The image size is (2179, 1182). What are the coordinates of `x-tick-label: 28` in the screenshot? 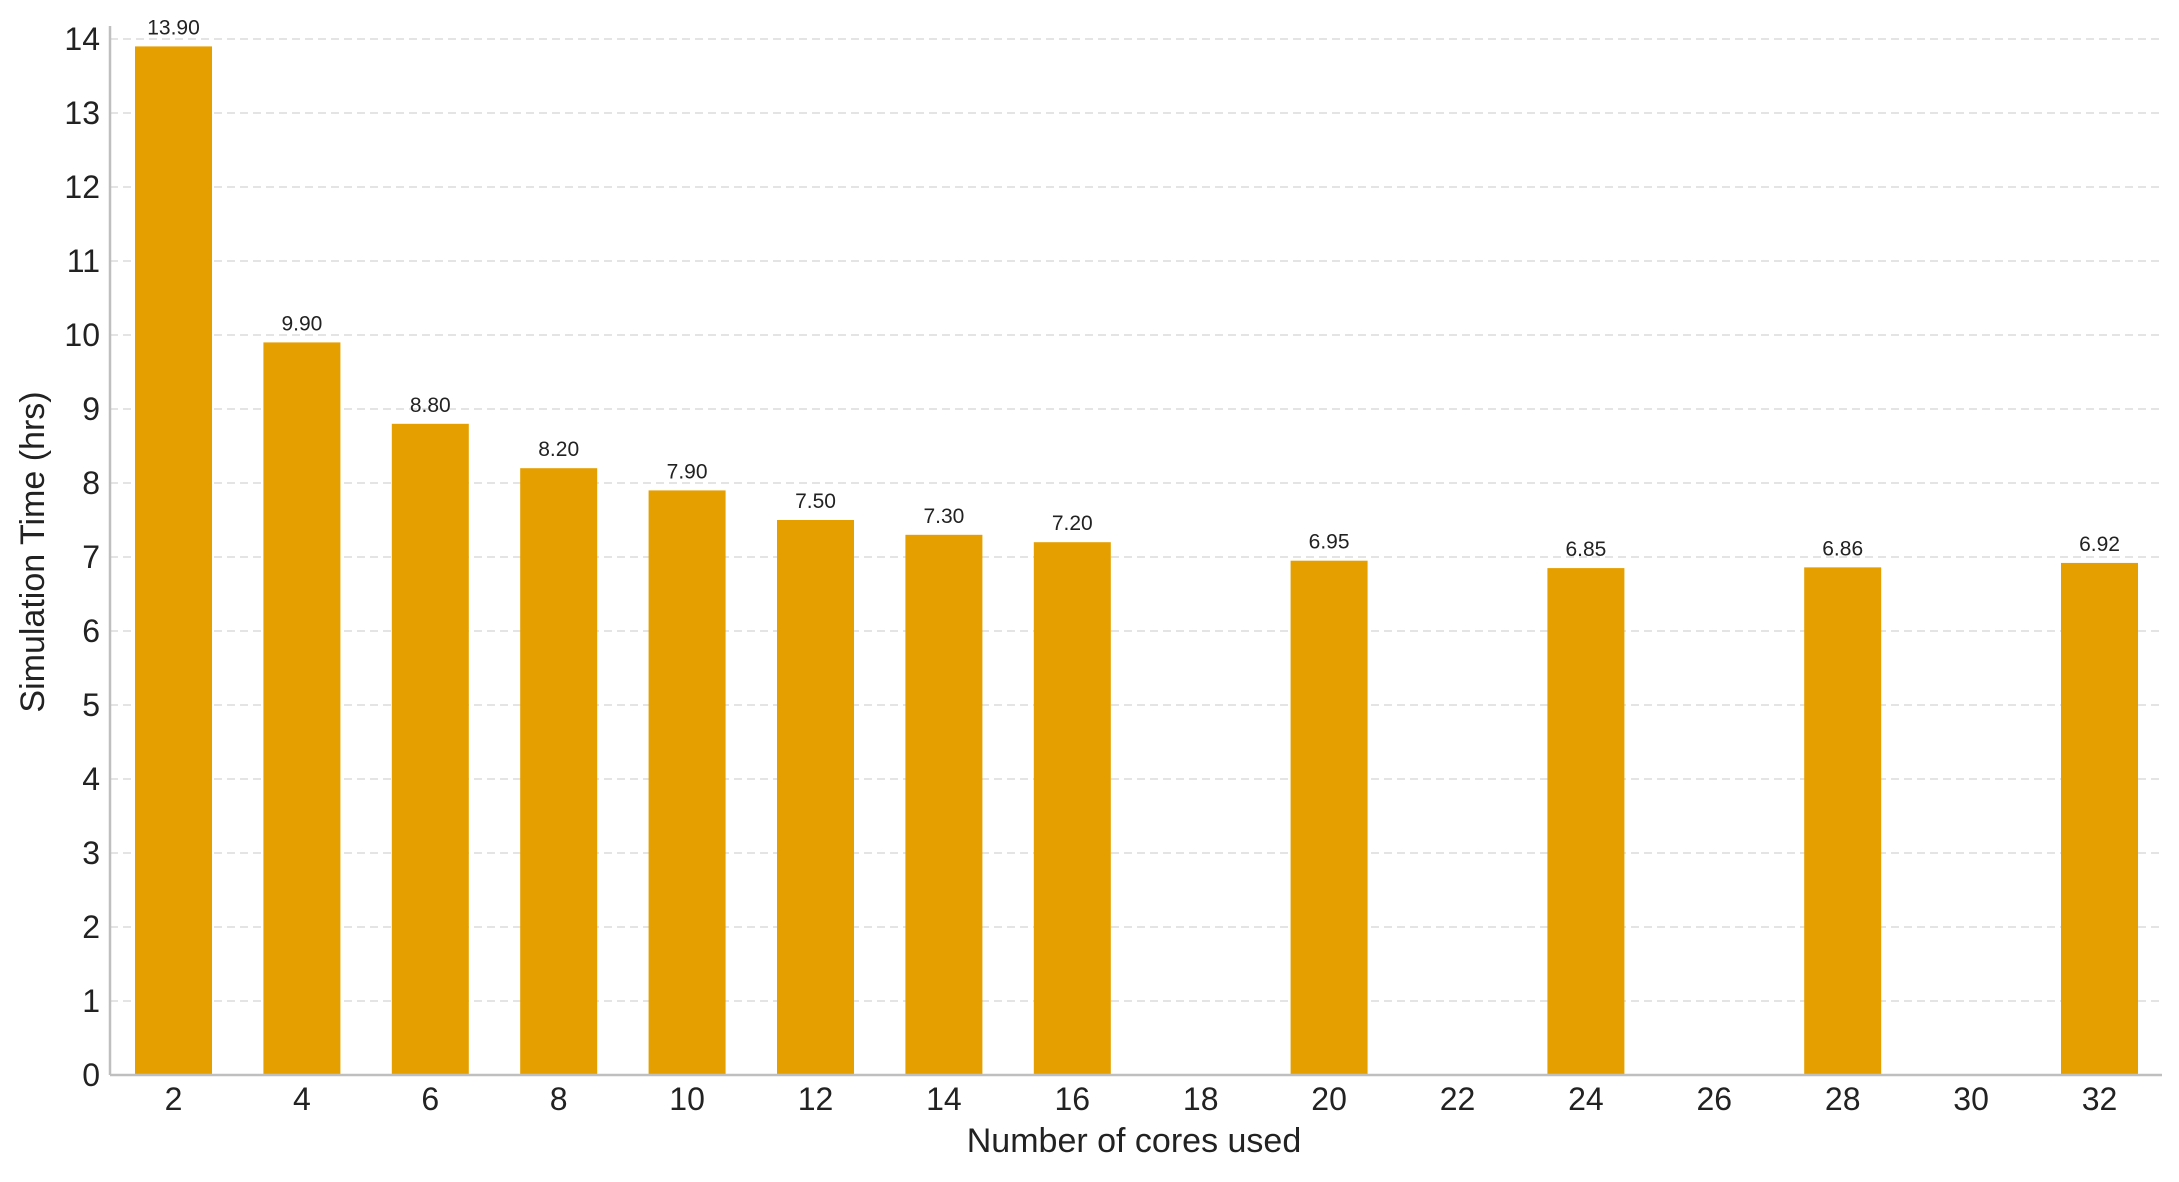 It's located at (1843, 1099).